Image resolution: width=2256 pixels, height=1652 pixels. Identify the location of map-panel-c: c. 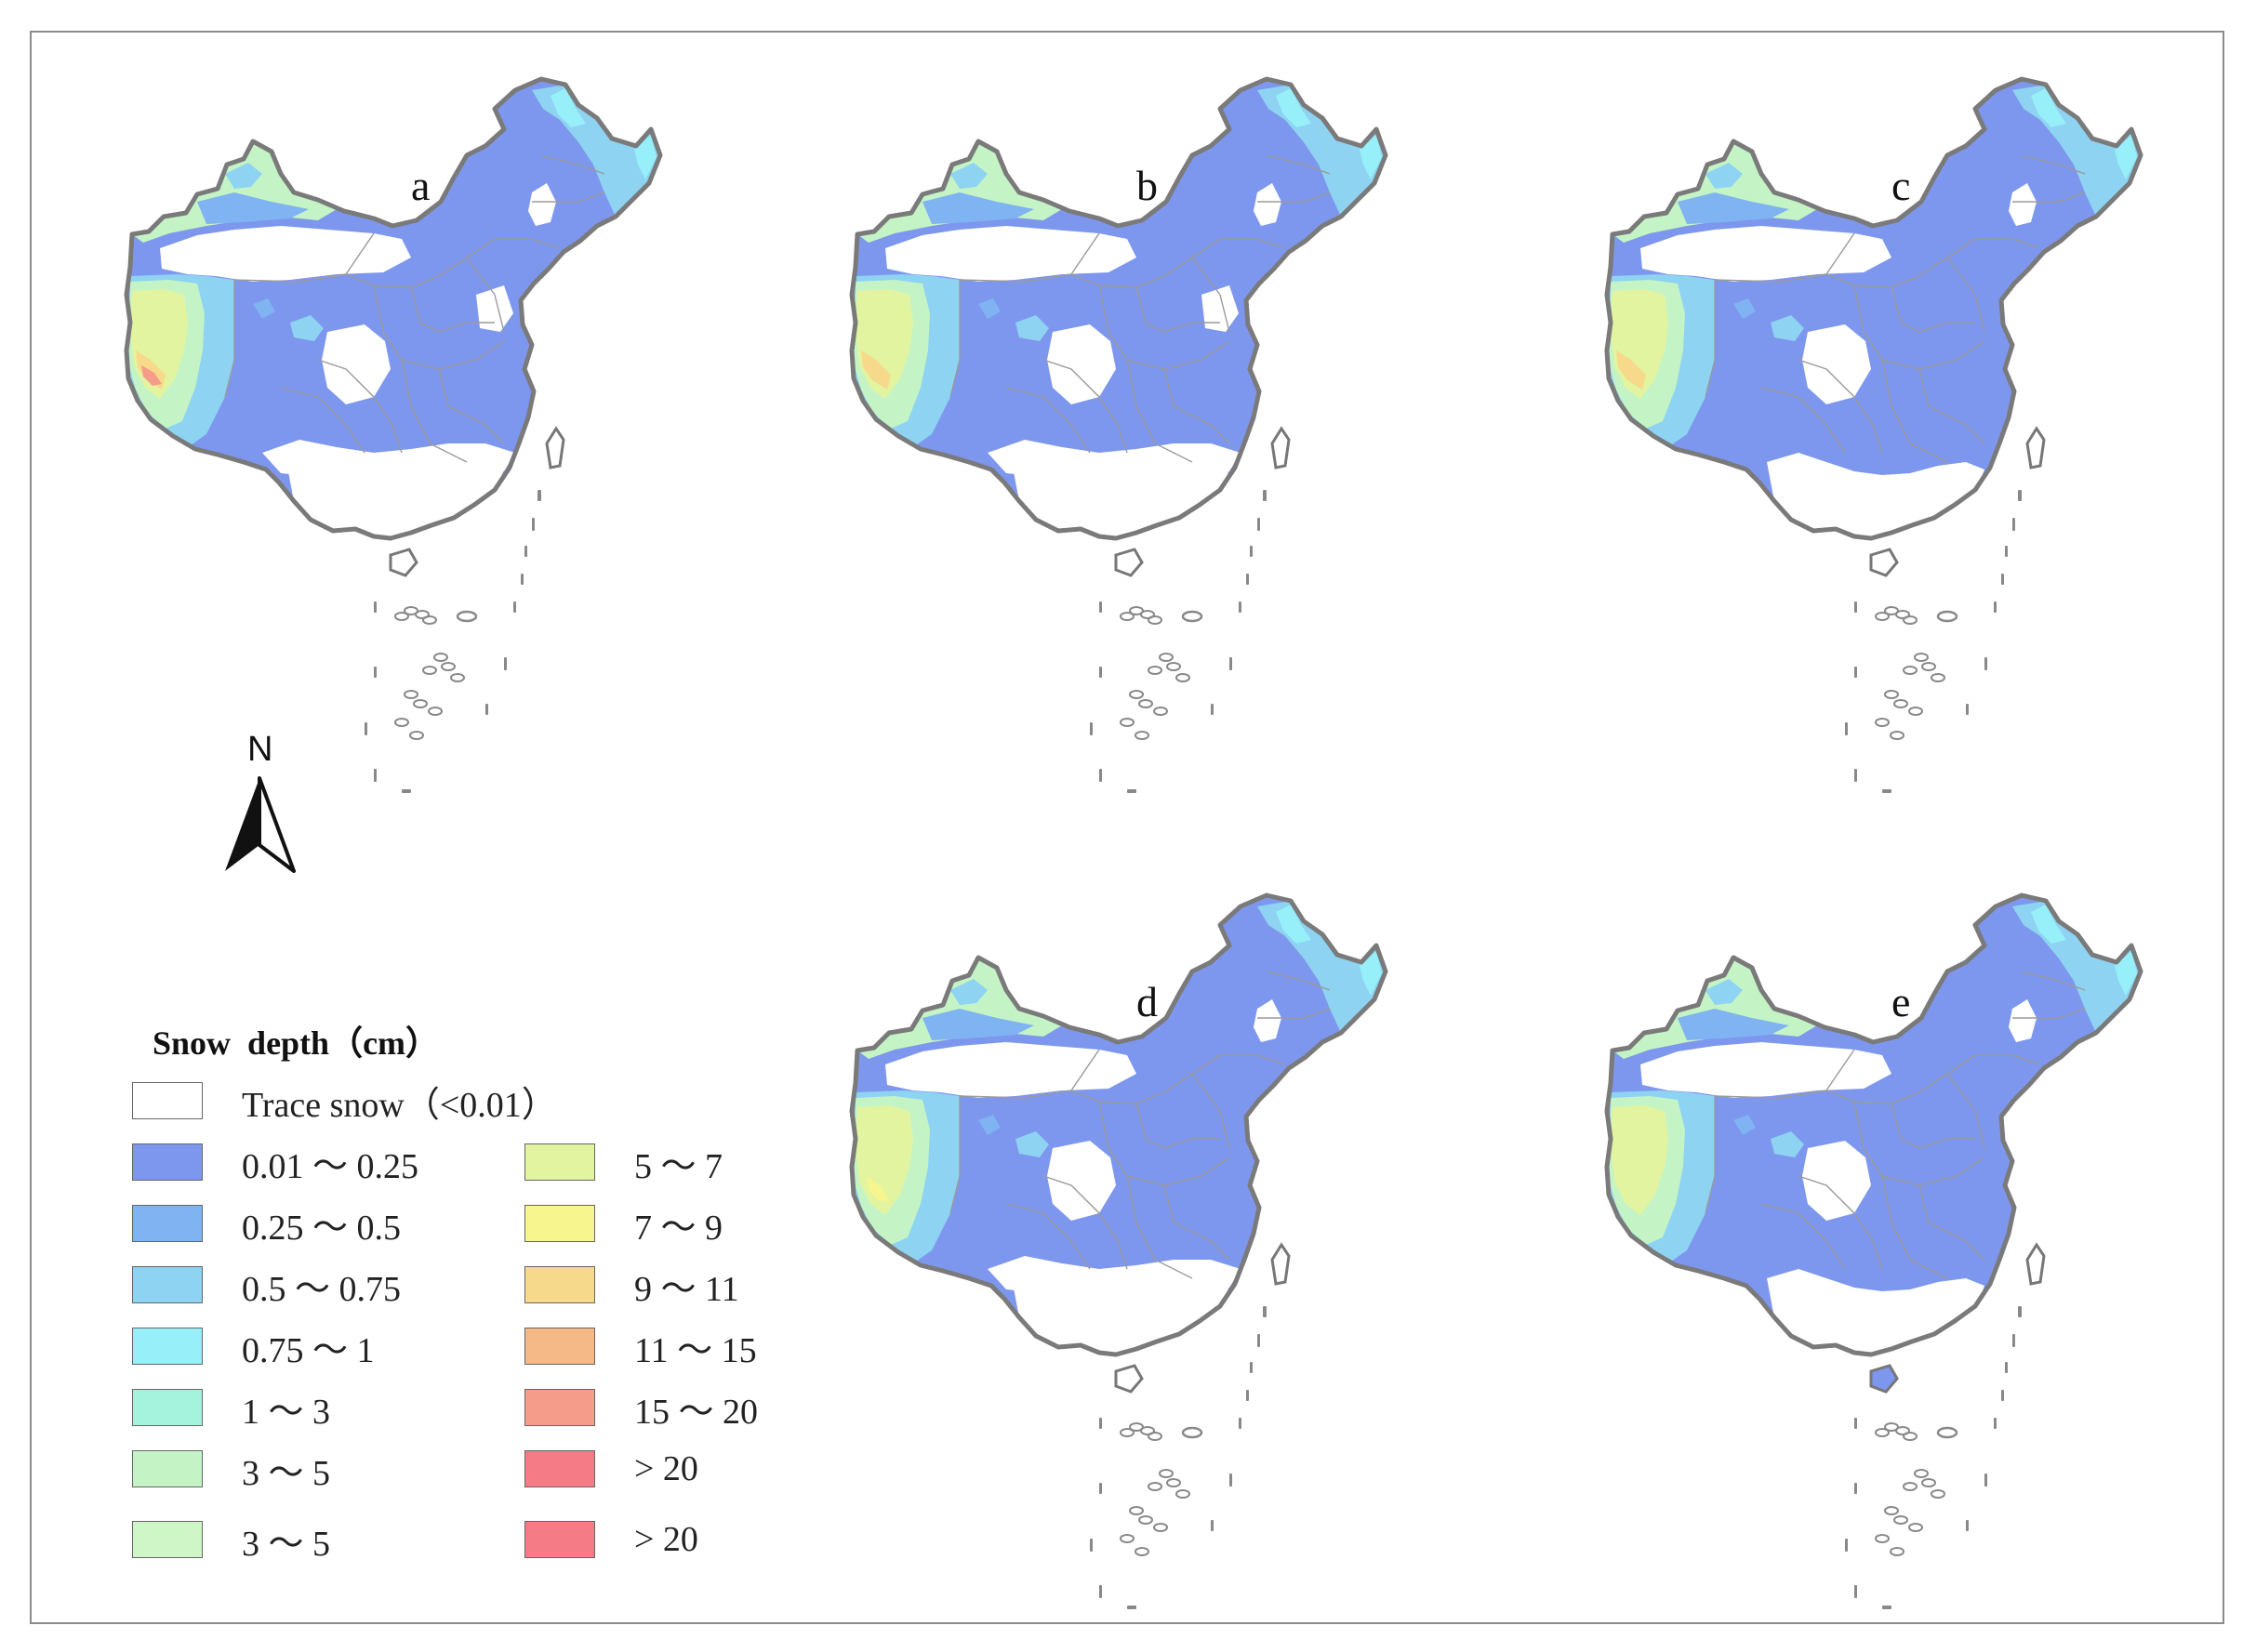
(1873, 436).